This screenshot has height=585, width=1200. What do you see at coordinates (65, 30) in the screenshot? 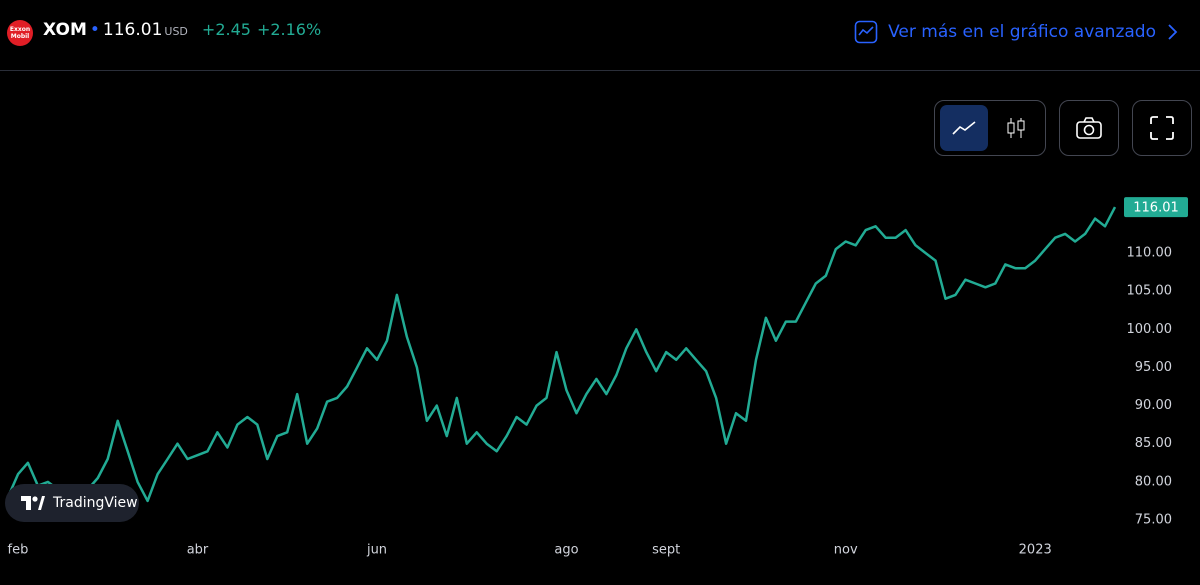
I see `symbol: XOM` at bounding box center [65, 30].